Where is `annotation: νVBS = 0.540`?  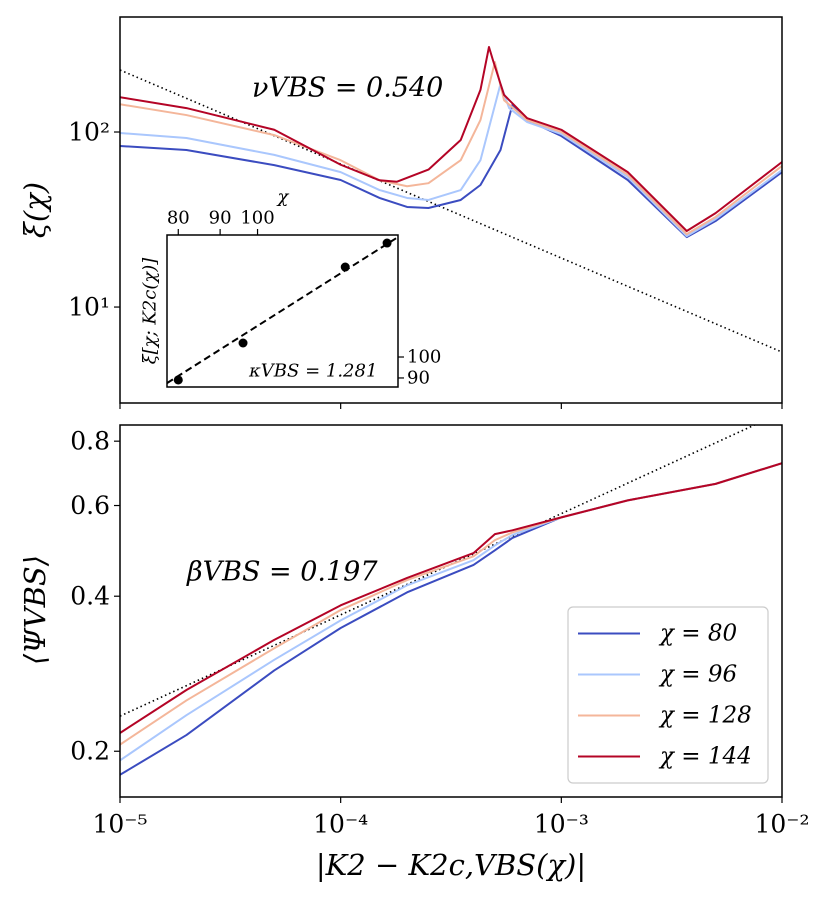 annotation: νVBS = 0.540 is located at coordinates (347, 88).